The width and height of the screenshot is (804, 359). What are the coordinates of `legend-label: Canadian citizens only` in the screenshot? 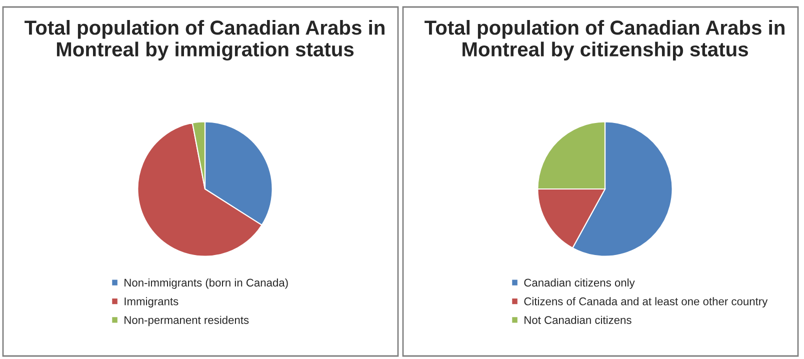 It's located at (579, 283).